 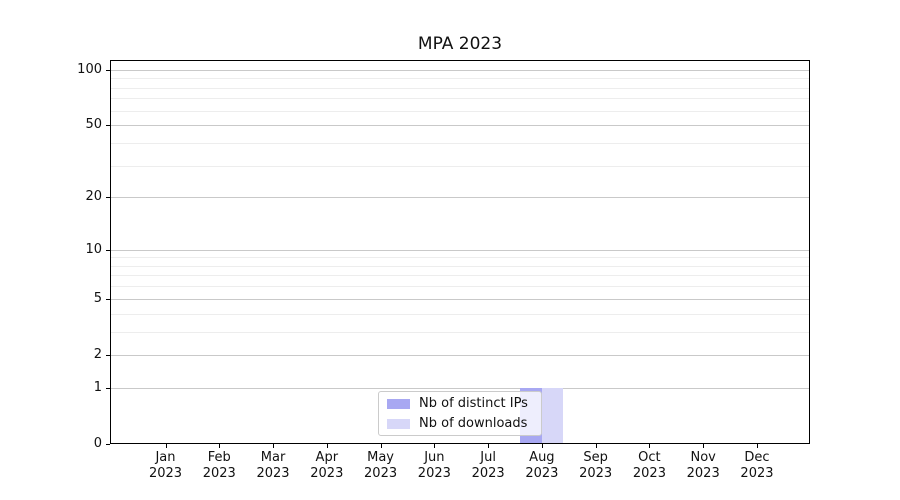 What do you see at coordinates (327, 457) in the screenshot?
I see `month-label: Apr` at bounding box center [327, 457].